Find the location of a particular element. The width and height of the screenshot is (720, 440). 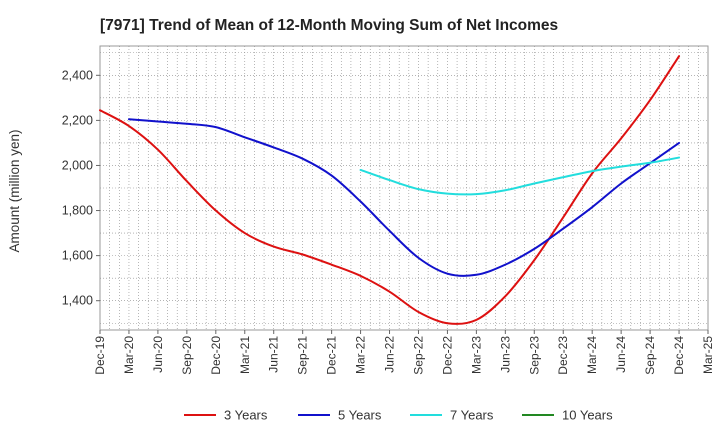

x-tick-label: Sep-20 is located at coordinates (187, 355).